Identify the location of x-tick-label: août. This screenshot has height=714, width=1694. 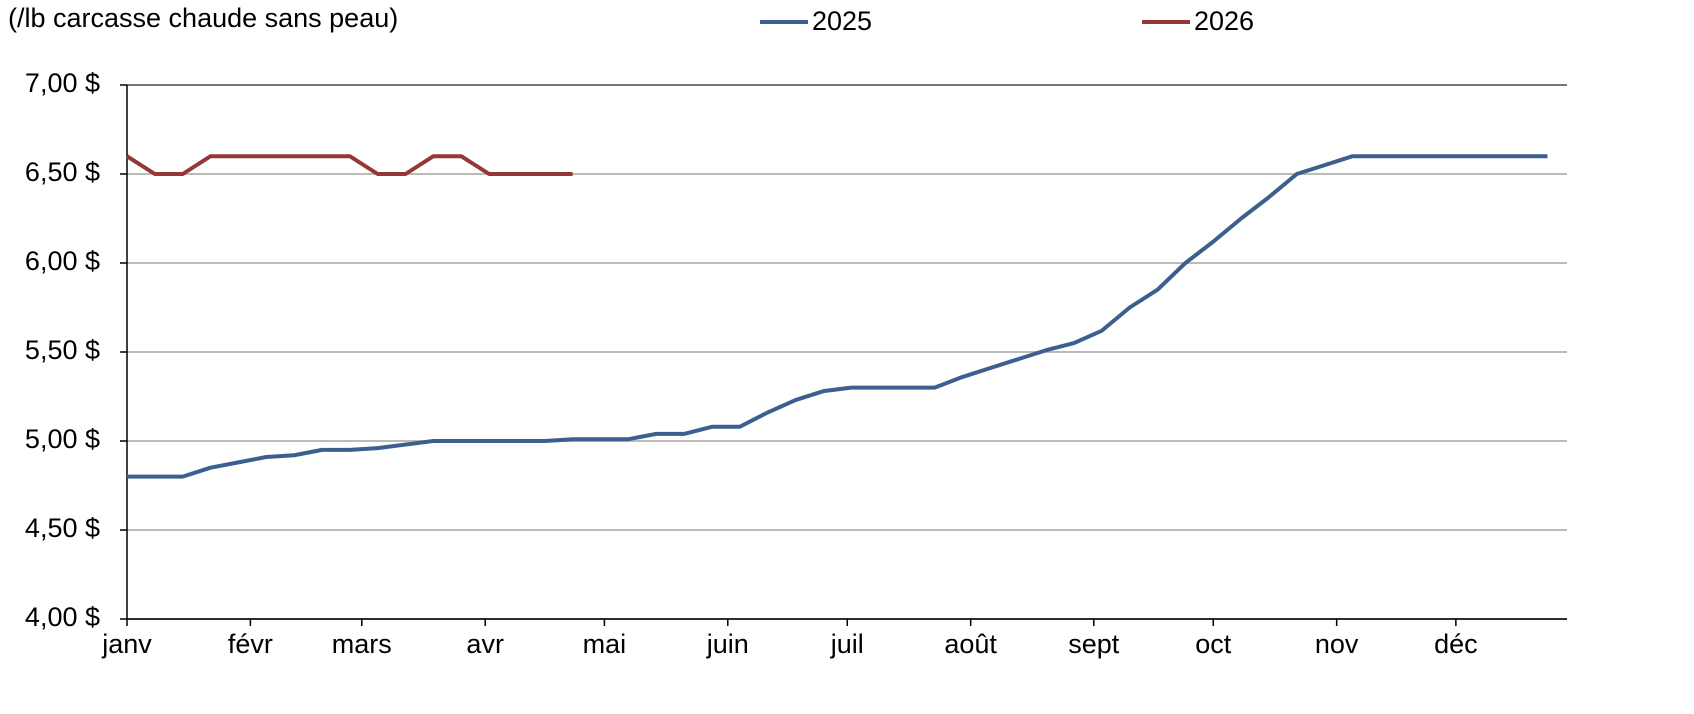
(970, 644).